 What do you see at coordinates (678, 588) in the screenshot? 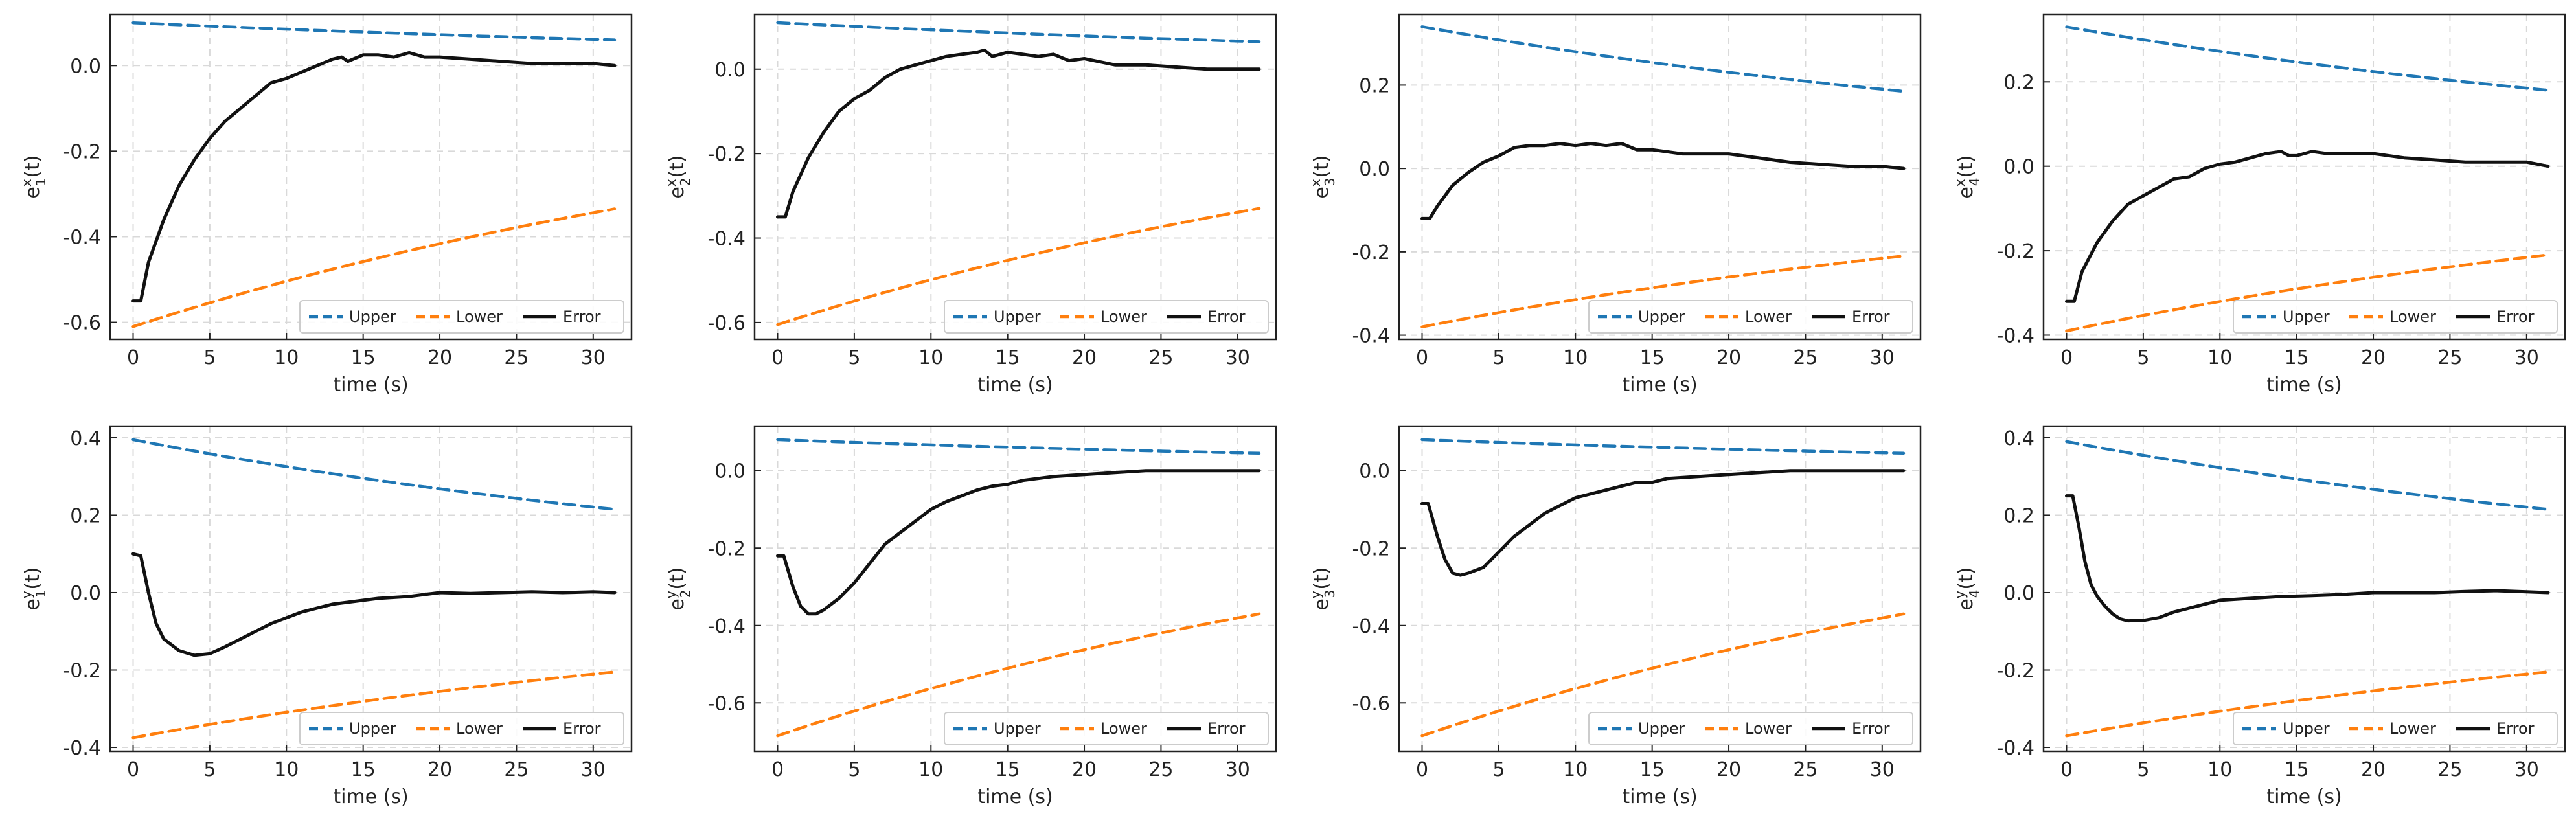
I see `y-axis-label: ey2(t)` at bounding box center [678, 588].